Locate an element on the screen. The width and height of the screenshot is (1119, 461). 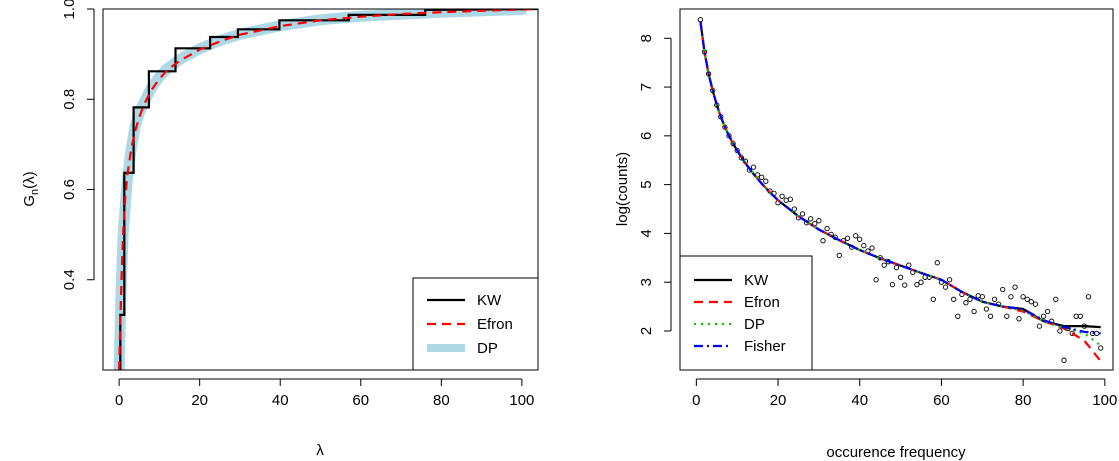
y-tick-label: 0.6 is located at coordinates (69, 189).